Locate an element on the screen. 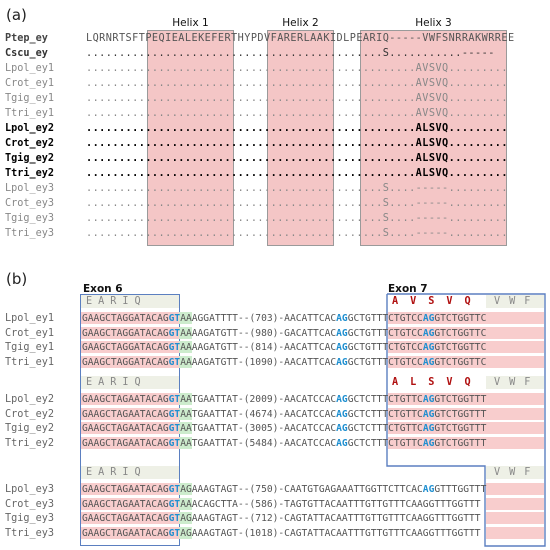 This screenshot has height=550, width=550. helix-1-label: Helix 1 is located at coordinates (190, 23).